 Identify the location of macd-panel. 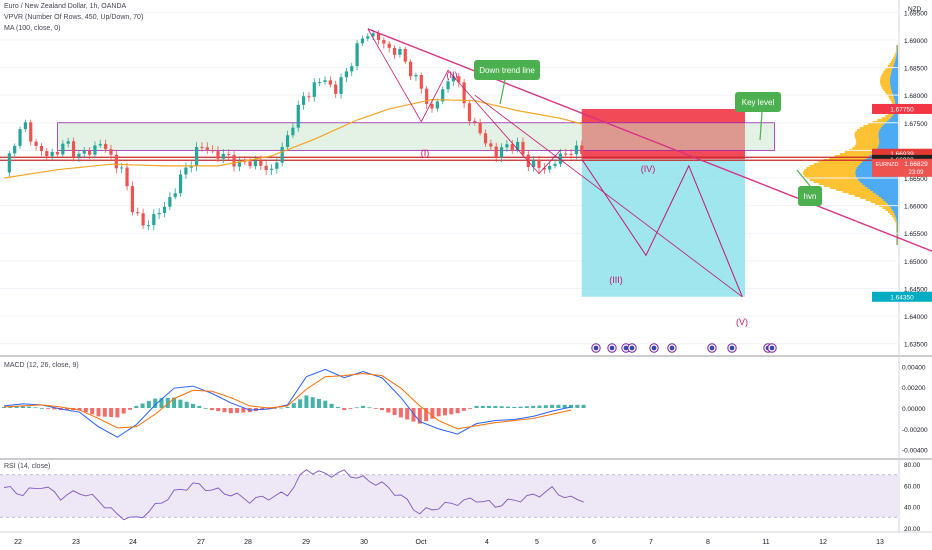
(294, 403).